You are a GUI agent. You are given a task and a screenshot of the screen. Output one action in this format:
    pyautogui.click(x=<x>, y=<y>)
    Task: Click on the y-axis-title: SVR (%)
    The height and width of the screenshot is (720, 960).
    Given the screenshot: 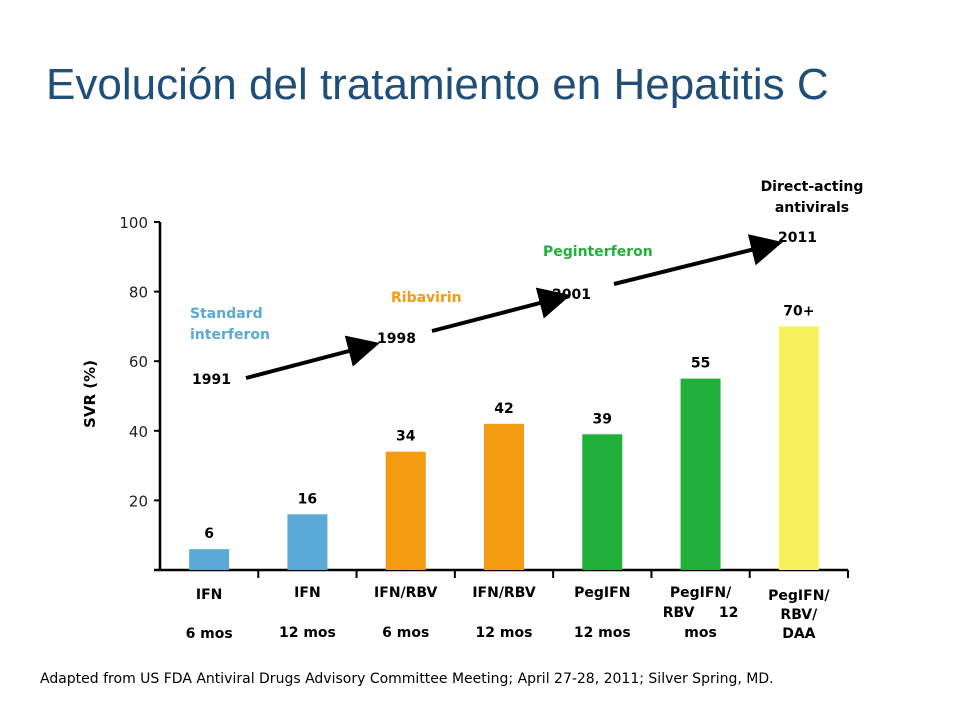 What is the action you would take?
    pyautogui.click(x=90, y=394)
    